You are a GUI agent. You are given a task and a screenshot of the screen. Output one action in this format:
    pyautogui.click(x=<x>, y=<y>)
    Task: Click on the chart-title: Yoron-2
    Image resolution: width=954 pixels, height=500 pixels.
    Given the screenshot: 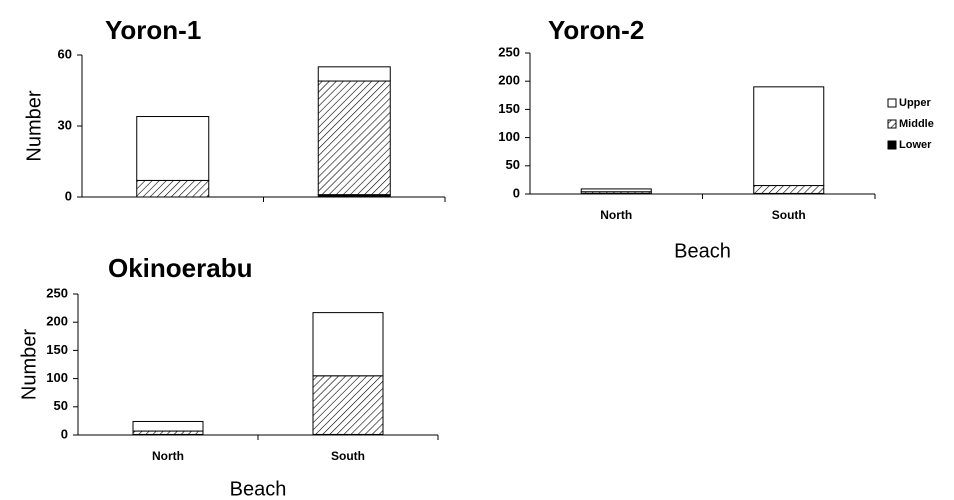 What is the action you would take?
    pyautogui.click(x=596, y=30)
    